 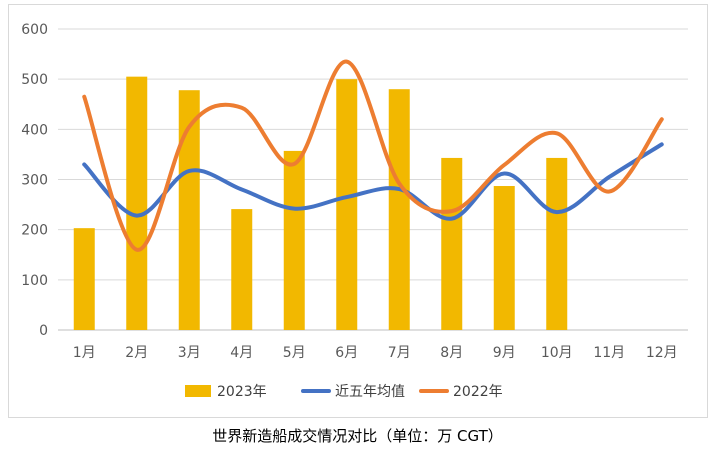 I want to click on legend-label: 2022年, so click(x=478, y=392).